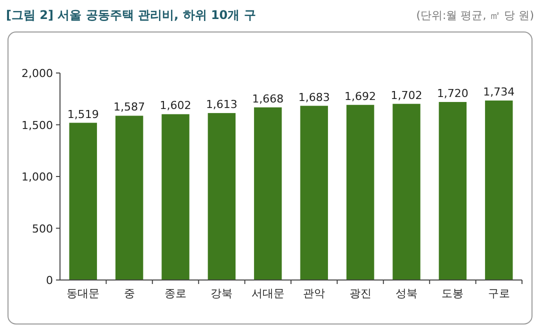 The height and width of the screenshot is (330, 540). Describe the element at coordinates (360, 293) in the screenshot. I see `x-tick-label: 광진` at that location.